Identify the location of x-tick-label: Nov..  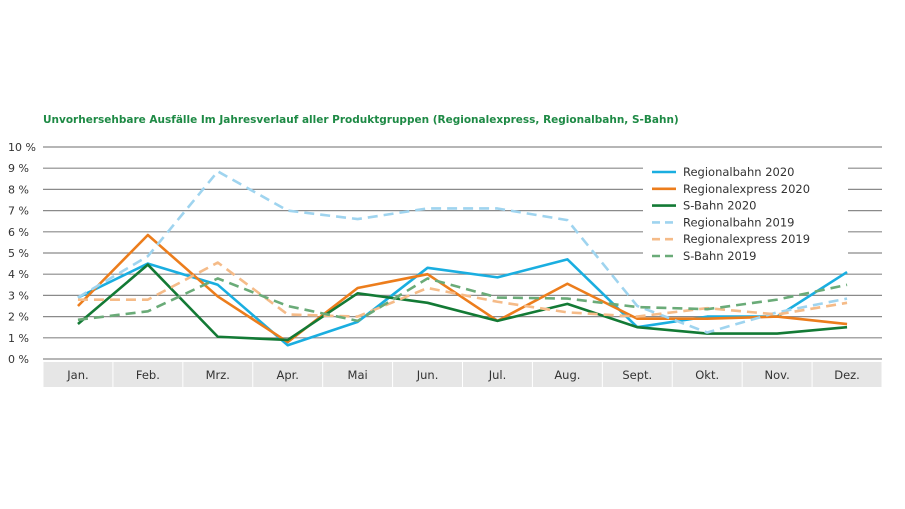
(777, 375).